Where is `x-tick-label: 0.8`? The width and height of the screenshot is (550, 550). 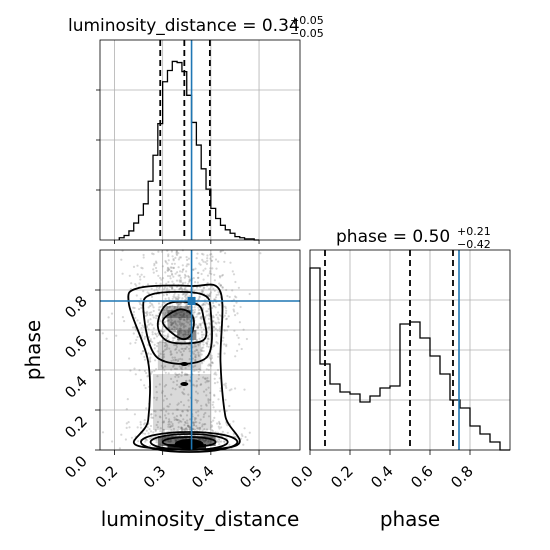 x-tick-label: 0.8 is located at coordinates (462, 477).